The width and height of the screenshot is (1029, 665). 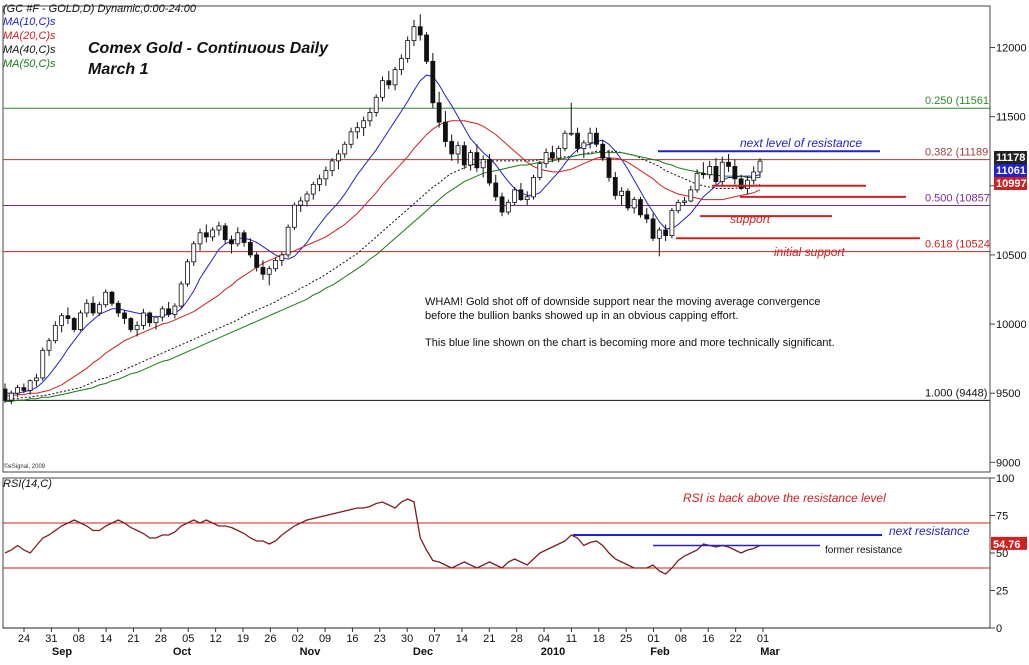 I want to click on annotation-initial-support: initial support, so click(x=809, y=252).